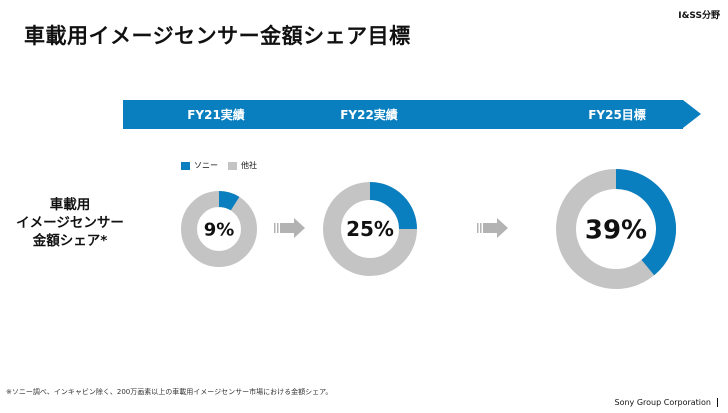  Describe the element at coordinates (369, 115) in the screenshot. I see `period-fy22: FY22実績` at that location.